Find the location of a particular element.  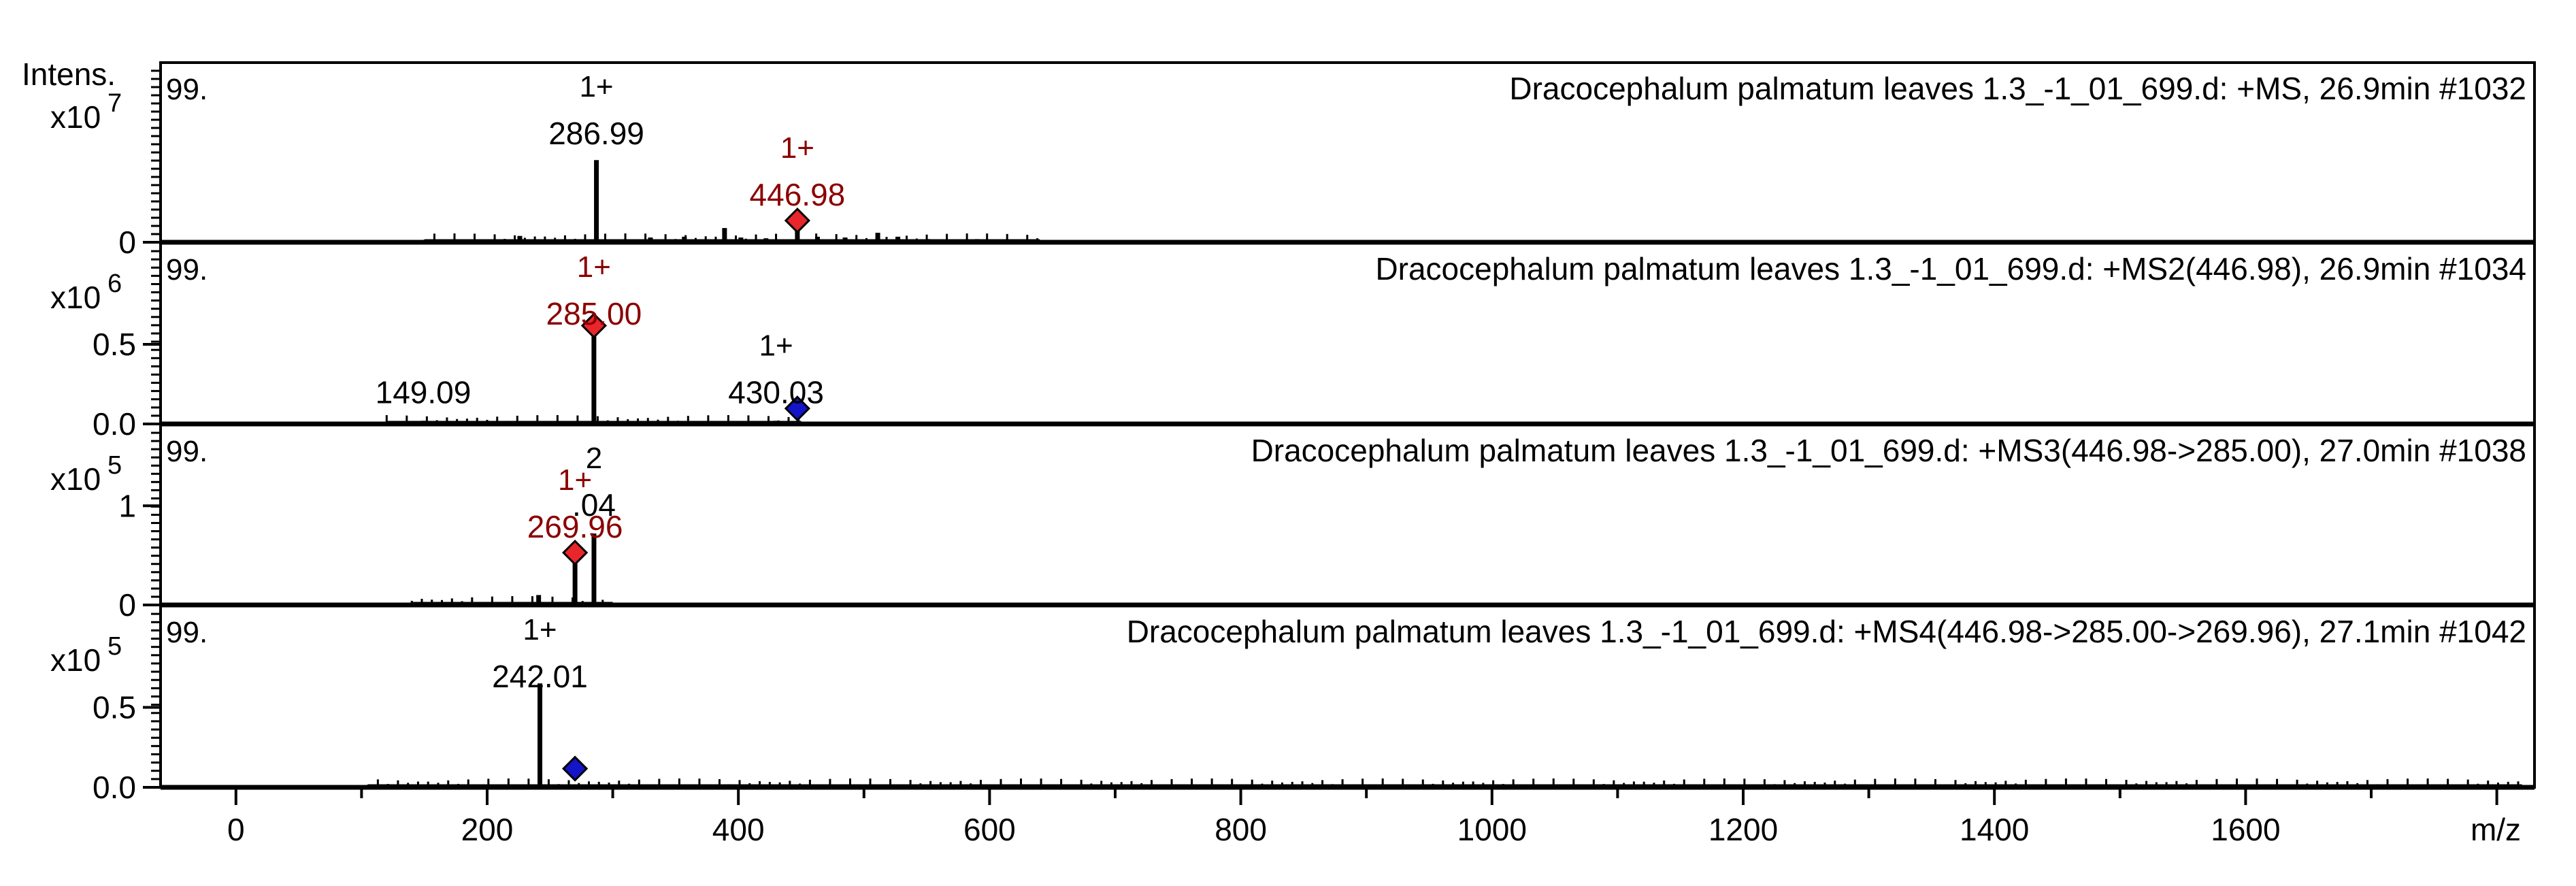

x-axis-label: m/z is located at coordinates (2496, 829).